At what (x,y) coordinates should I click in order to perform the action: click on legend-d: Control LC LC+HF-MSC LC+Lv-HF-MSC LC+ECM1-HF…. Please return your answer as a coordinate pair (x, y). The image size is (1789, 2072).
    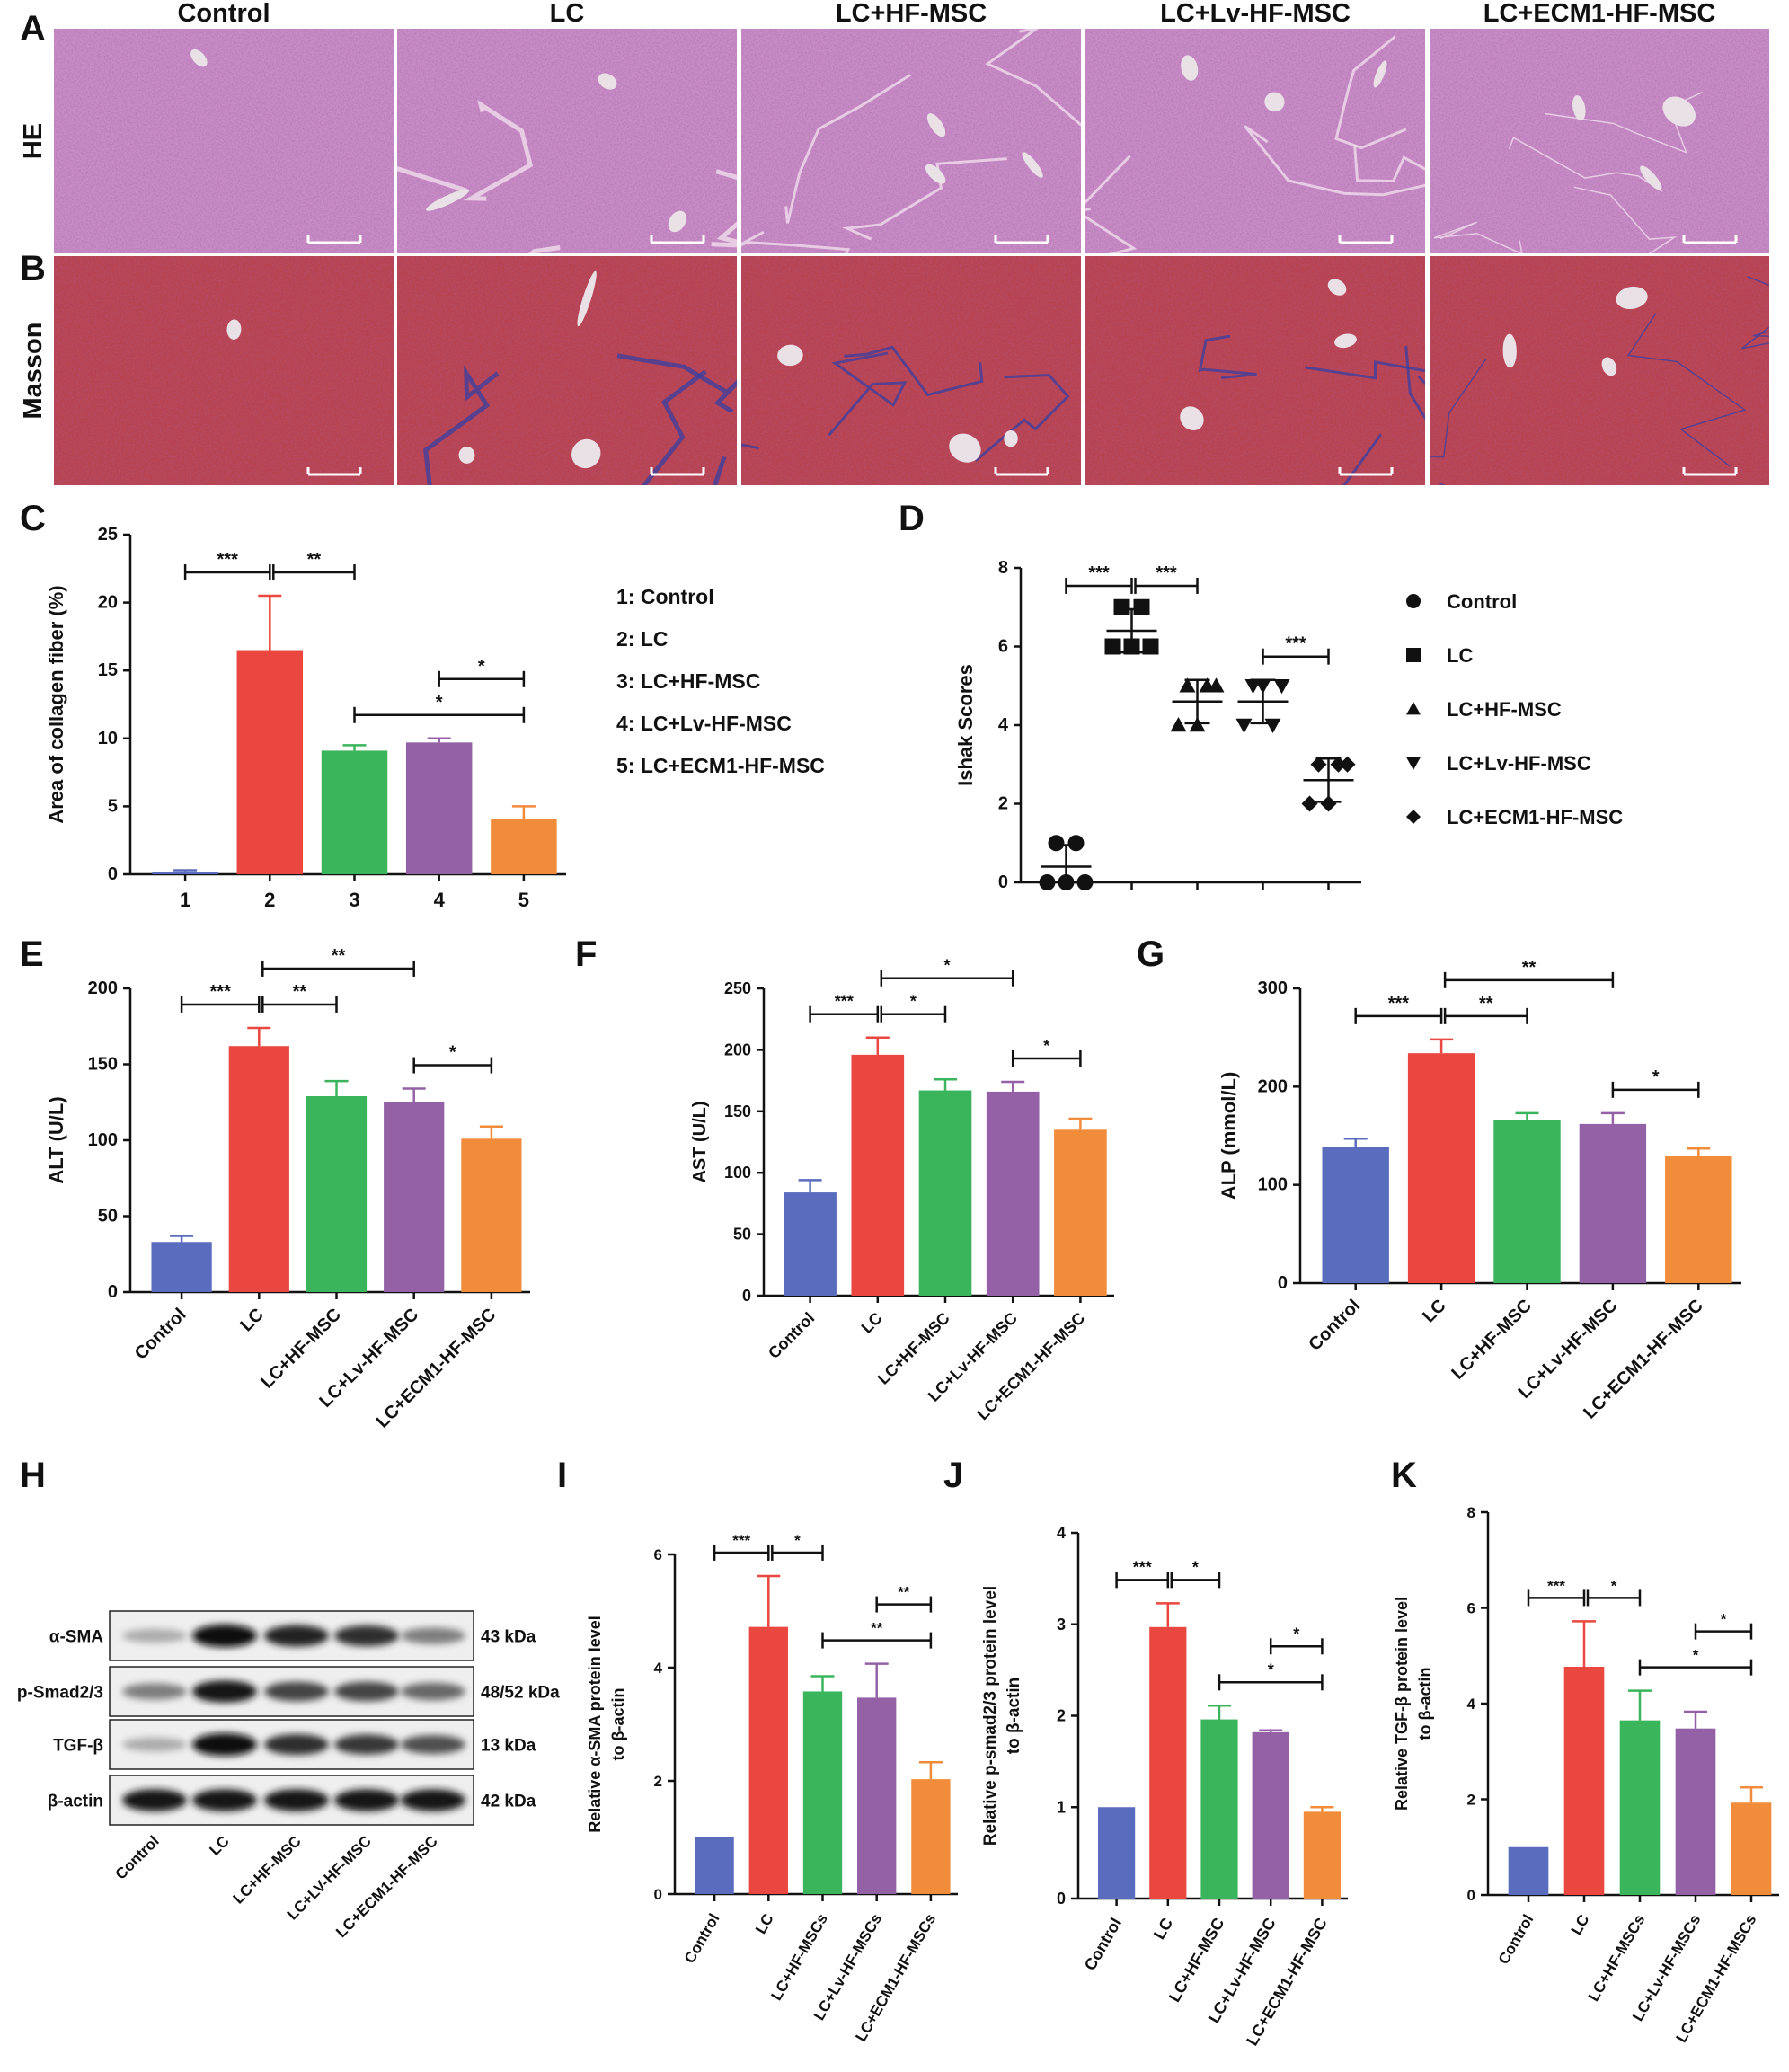
    Looking at the image, I should click on (1514, 709).